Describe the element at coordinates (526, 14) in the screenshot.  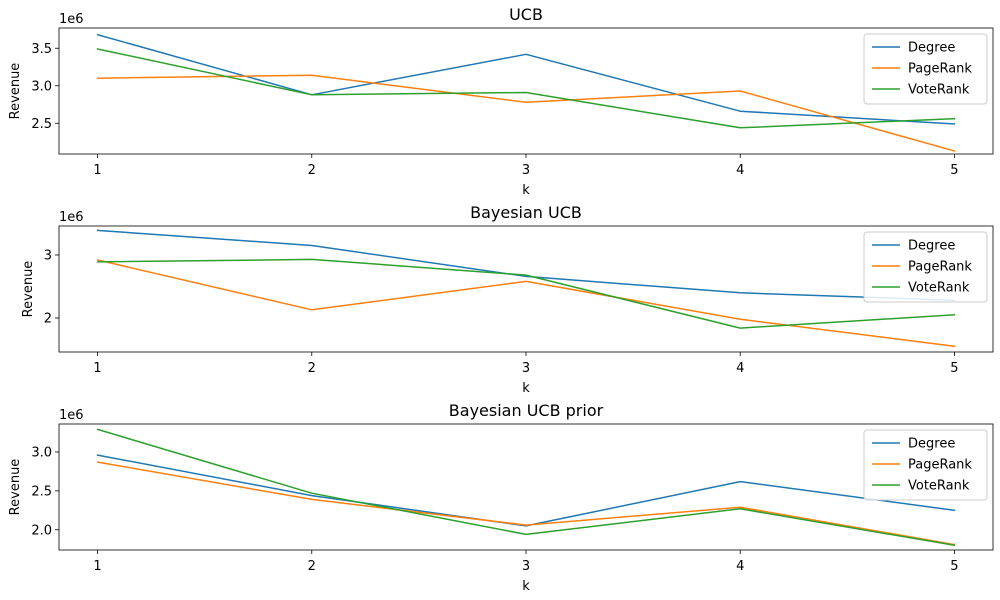
I see `chart-title: UCB` at that location.